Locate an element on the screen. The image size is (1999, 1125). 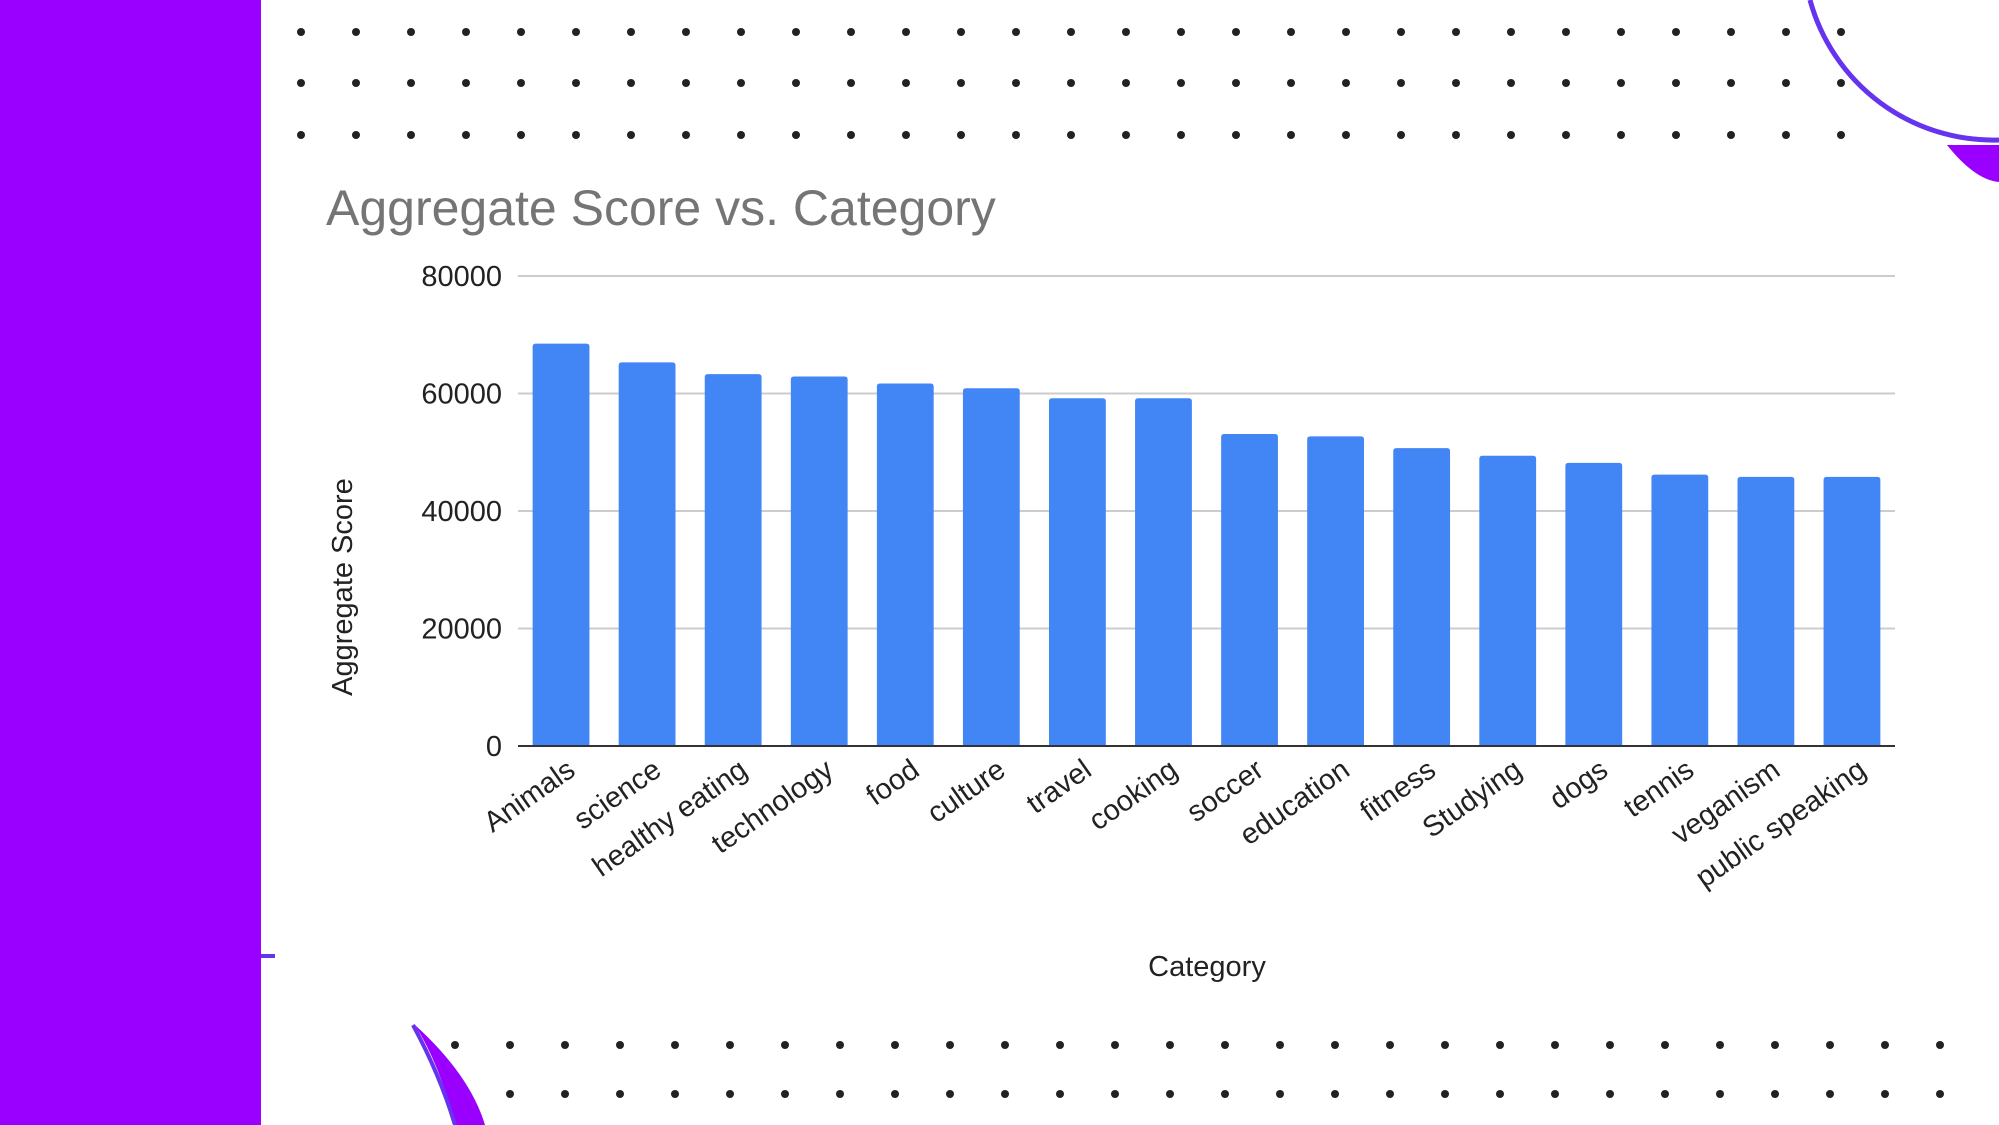
y-axis-title: Aggregate Score is located at coordinates (343, 587).